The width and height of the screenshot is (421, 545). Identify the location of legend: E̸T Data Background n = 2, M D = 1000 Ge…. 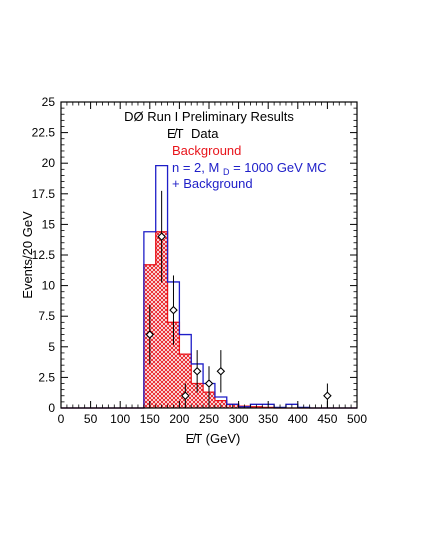
(247, 158).